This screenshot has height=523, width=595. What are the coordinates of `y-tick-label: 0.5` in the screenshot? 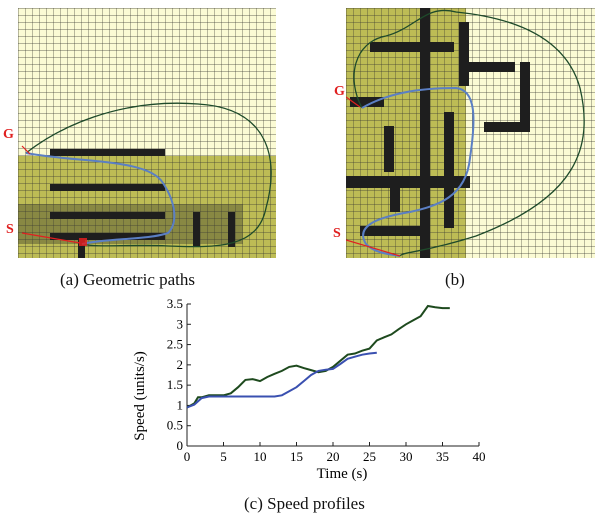 It's located at (175, 425).